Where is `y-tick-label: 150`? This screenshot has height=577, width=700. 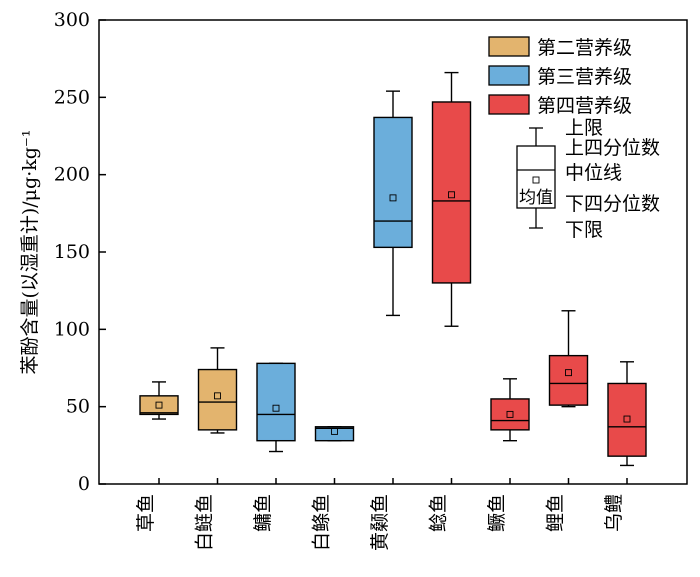 y-tick-label: 150 is located at coordinates (72, 252).